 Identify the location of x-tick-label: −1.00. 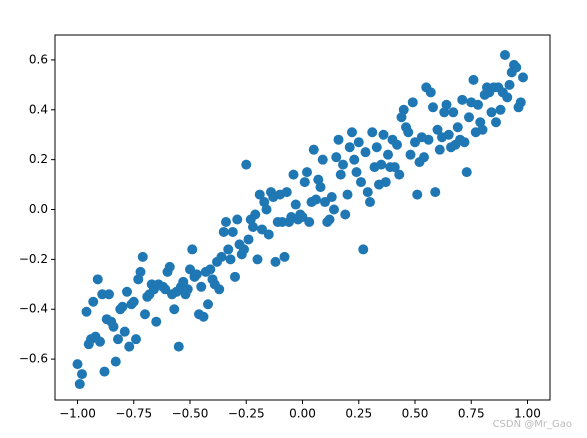
(77, 414).